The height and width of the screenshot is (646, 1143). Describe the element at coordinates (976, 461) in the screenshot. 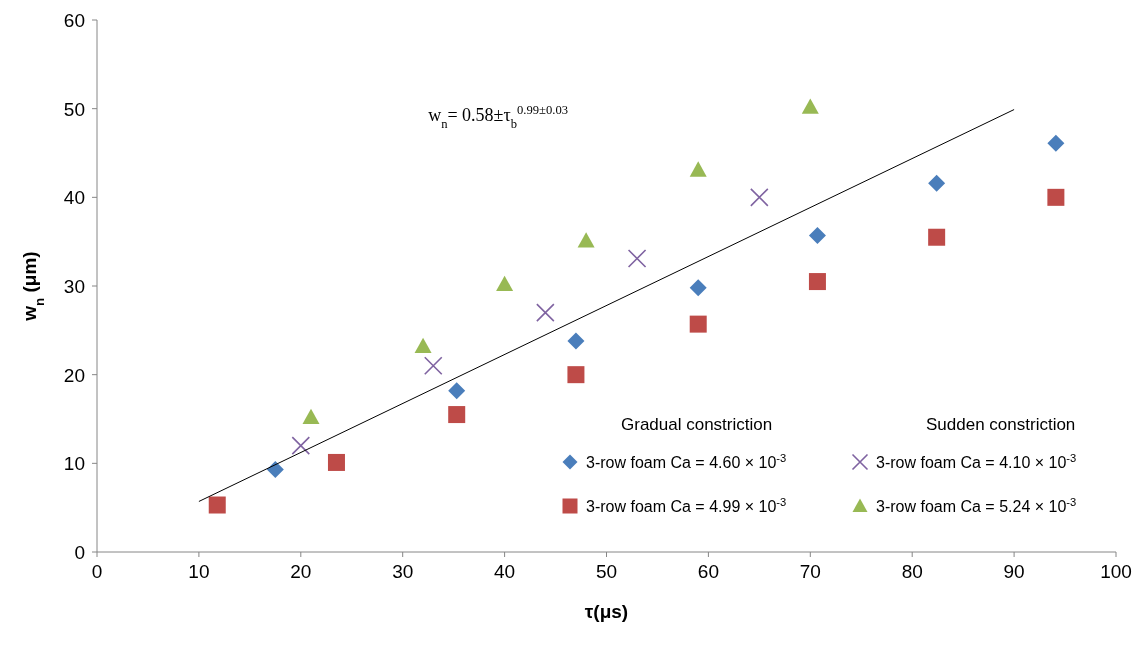

I see `legend-label: 3-row foam Ca = 4.10 × 10$^{-3}$` at that location.